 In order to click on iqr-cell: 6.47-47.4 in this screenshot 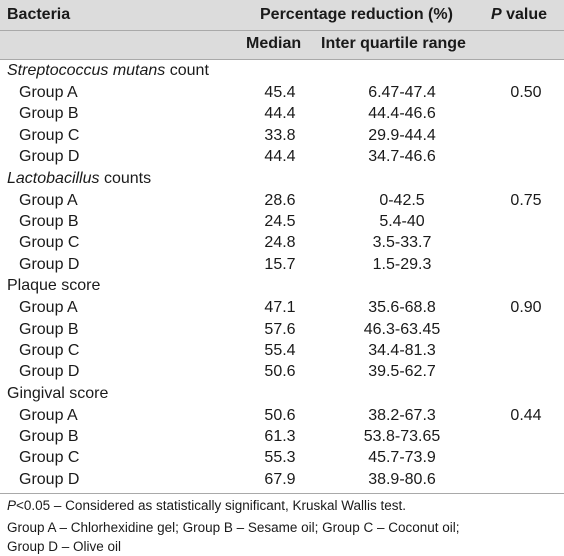, I will do `click(402, 92)`.